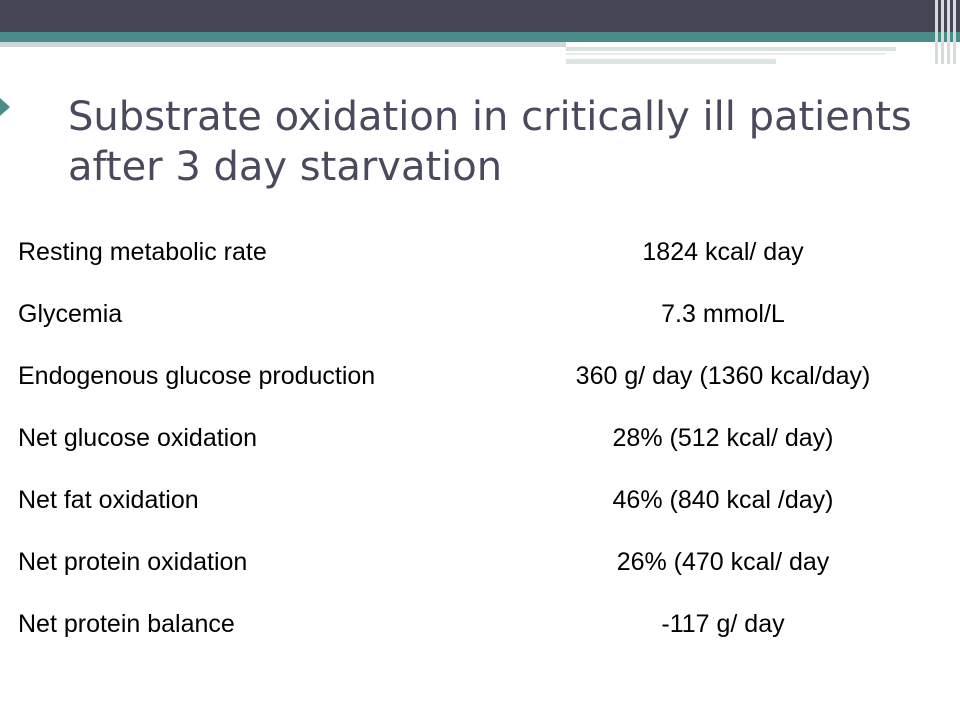 The height and width of the screenshot is (720, 960). What do you see at coordinates (723, 314) in the screenshot?
I see `row-value: 7.3 mmol/L` at bounding box center [723, 314].